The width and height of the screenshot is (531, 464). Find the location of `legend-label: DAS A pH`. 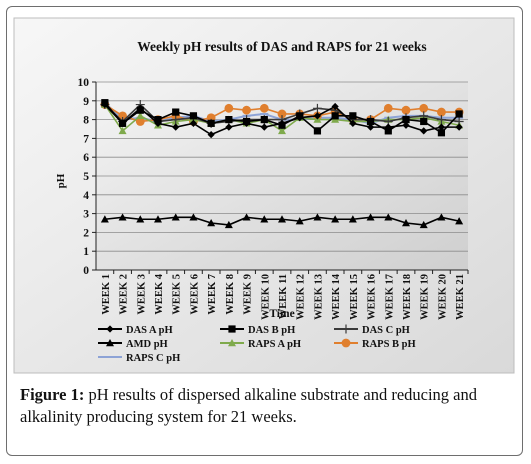

legend-label: DAS A pH is located at coordinates (149, 330).